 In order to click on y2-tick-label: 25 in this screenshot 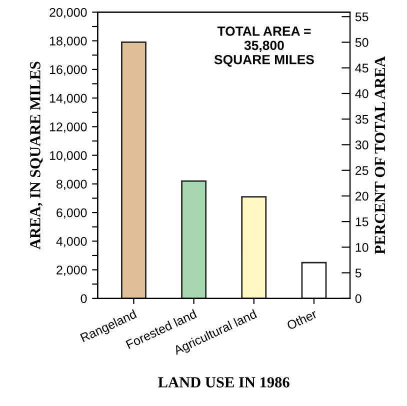, I will do `click(362, 170)`.